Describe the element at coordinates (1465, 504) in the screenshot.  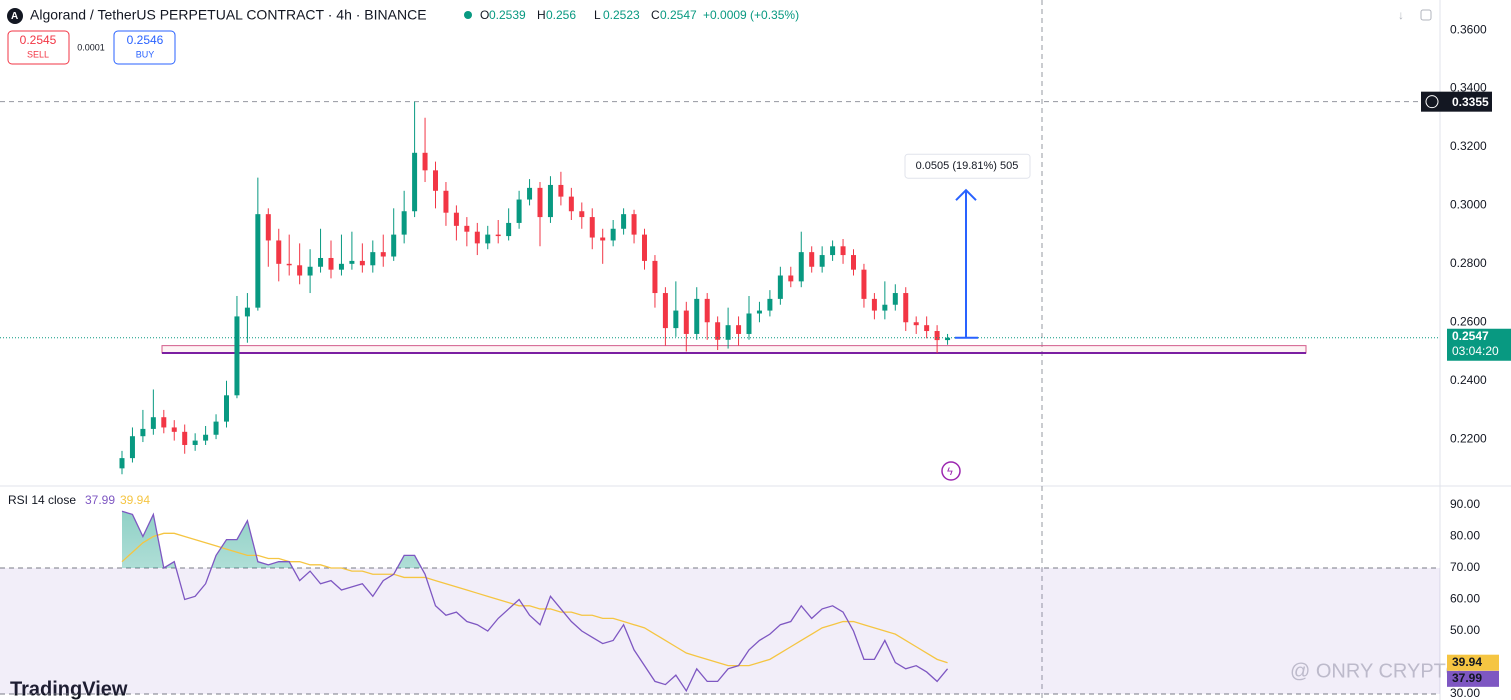
I see `y-tick-label: 90.00` at that location.